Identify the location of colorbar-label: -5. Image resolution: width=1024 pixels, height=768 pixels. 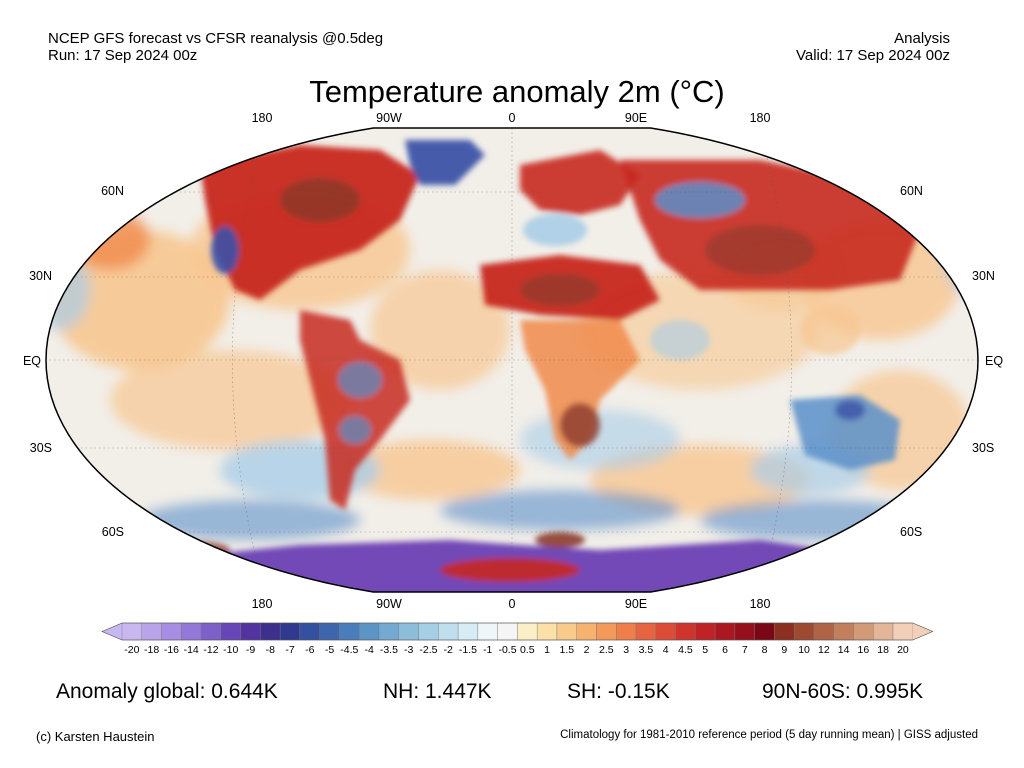
(329, 650).